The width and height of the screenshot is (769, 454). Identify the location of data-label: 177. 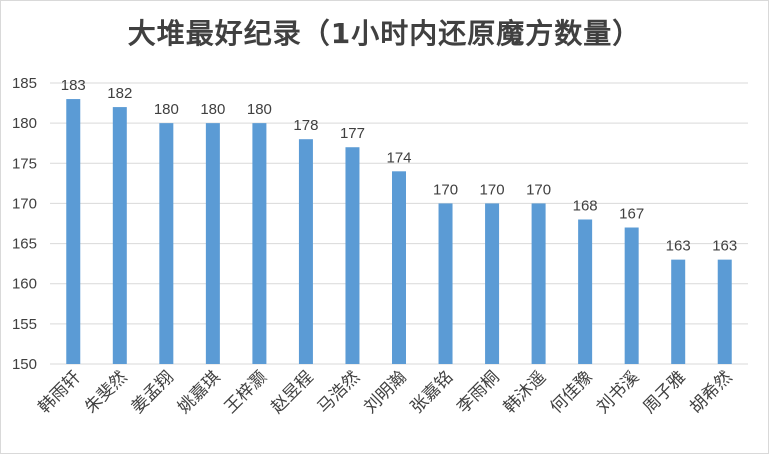
(352, 133).